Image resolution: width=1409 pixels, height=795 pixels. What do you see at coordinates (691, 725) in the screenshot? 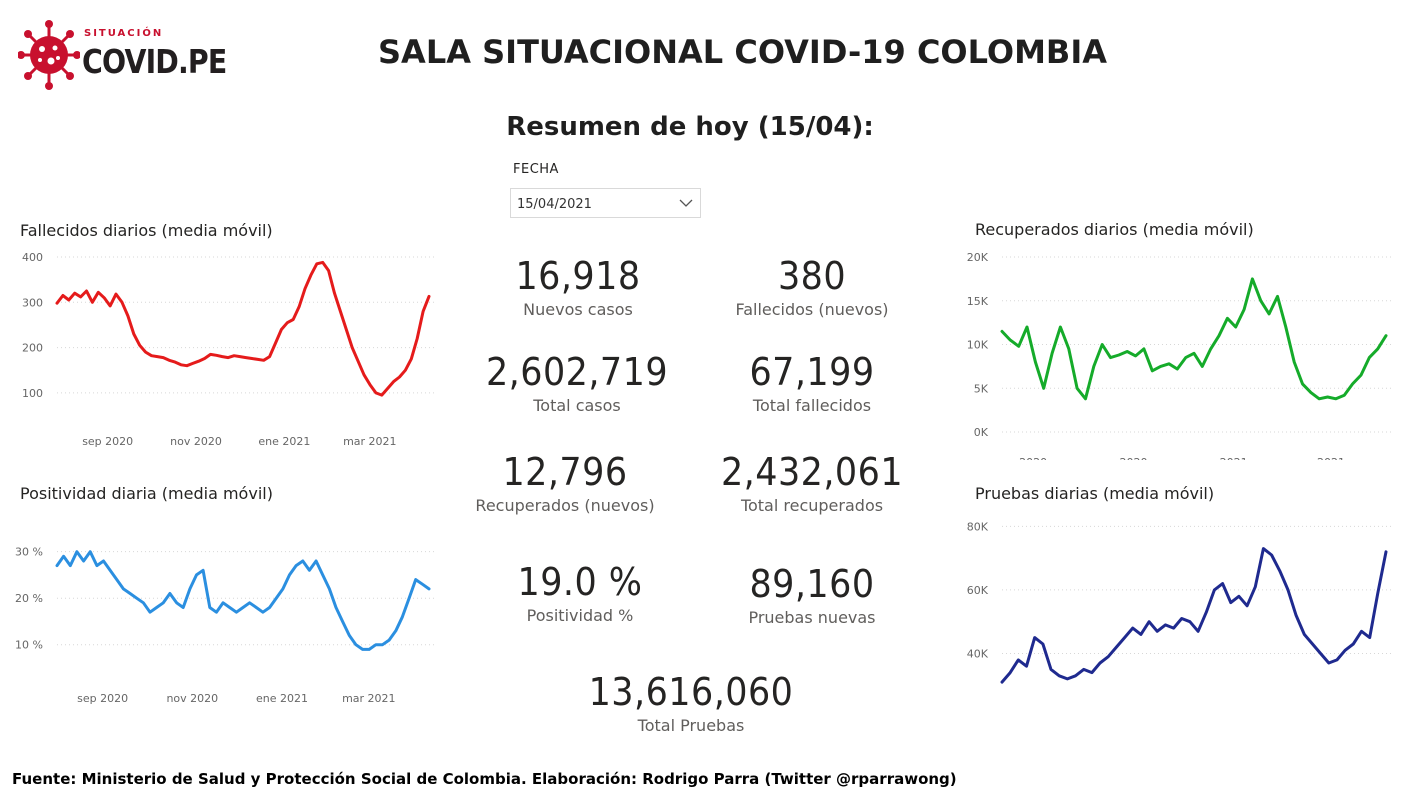
I see `kpi-label: Total Pruebas` at bounding box center [691, 725].